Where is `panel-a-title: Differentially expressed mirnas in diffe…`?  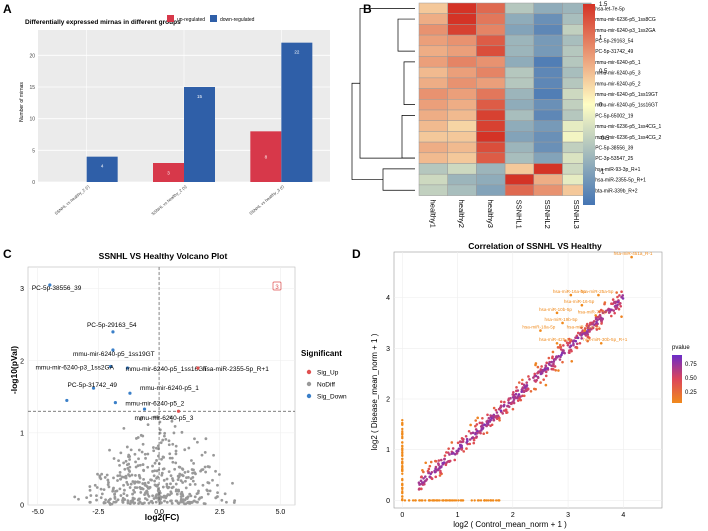 panel-a-title: Differentially expressed mirnas in diffe… is located at coordinates (103, 22).